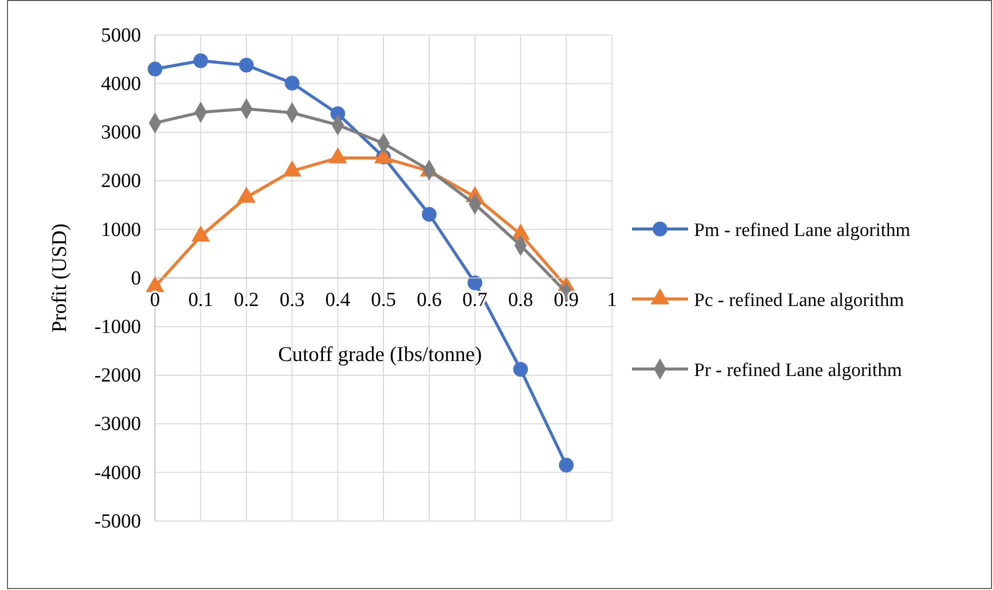 This screenshot has width=993, height=590. Describe the element at coordinates (117, 375) in the screenshot. I see `y-tick-label: -2000` at that location.